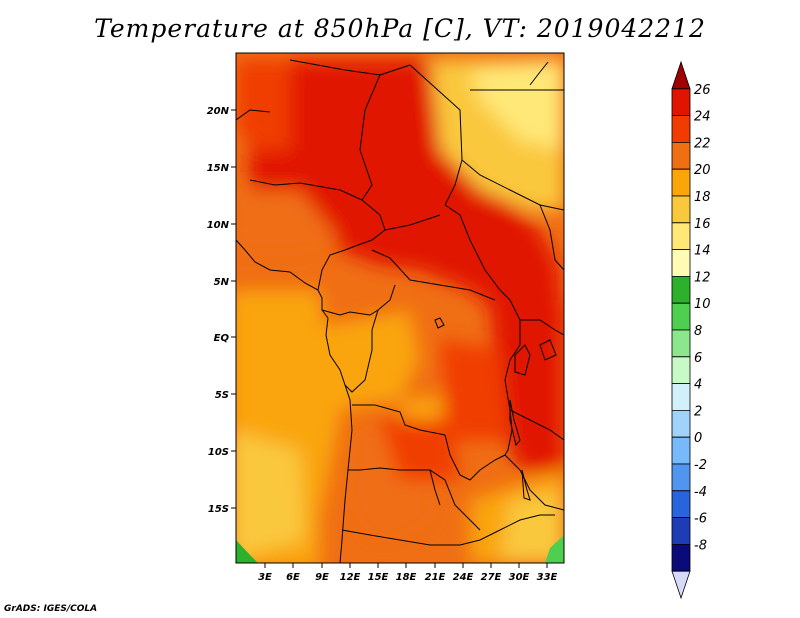  What do you see at coordinates (698, 411) in the screenshot?
I see `colorbar-label: 2` at bounding box center [698, 411].